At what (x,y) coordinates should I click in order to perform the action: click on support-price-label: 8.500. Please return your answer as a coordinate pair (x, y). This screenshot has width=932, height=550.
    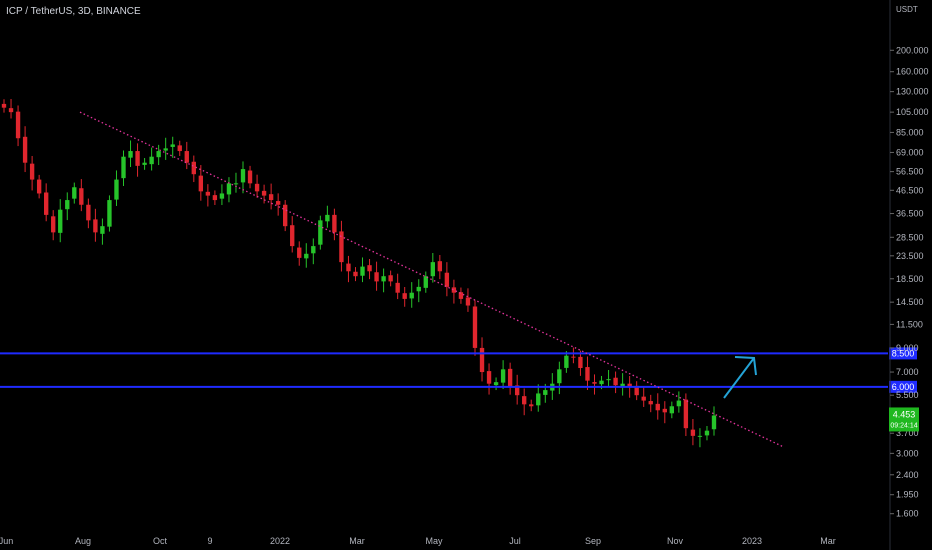
    Looking at the image, I should click on (903, 353).